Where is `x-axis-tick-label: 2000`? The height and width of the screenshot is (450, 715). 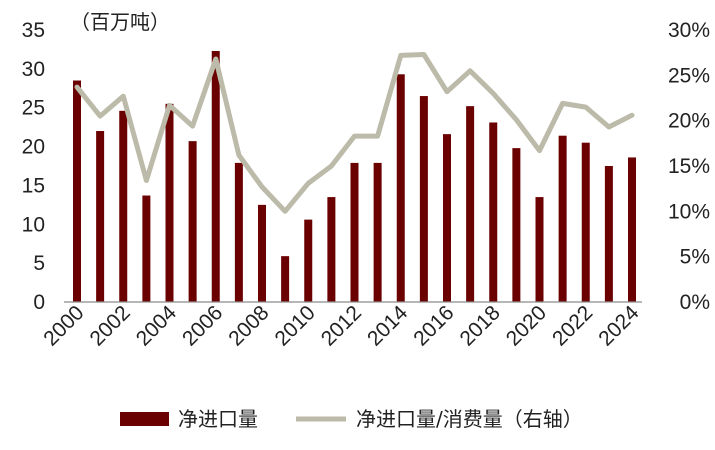 x-axis-tick-label: 2000 is located at coordinates (63, 325).